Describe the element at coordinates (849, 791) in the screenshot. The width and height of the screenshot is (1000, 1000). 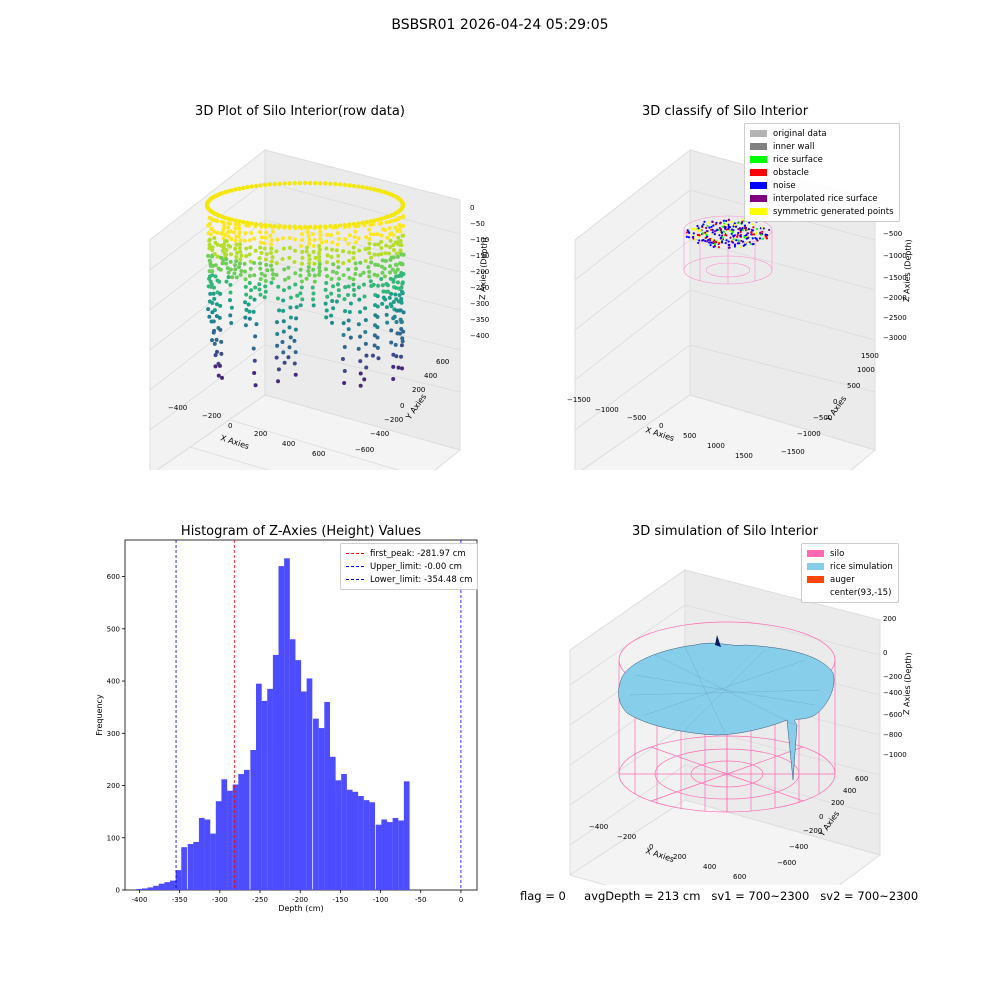
I see `simulation-ytick-5: 400` at that location.